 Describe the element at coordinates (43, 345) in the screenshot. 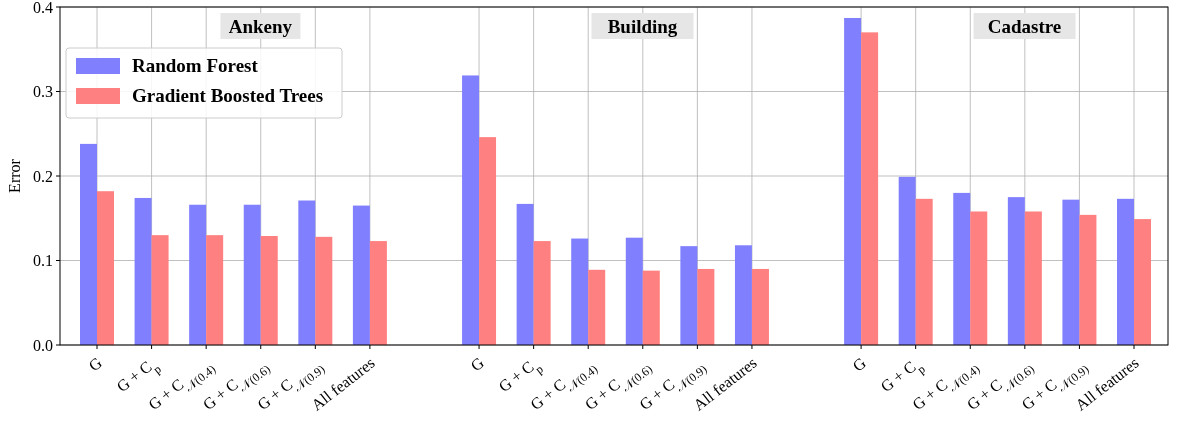

I see `y-tick-label: 0.0` at that location.